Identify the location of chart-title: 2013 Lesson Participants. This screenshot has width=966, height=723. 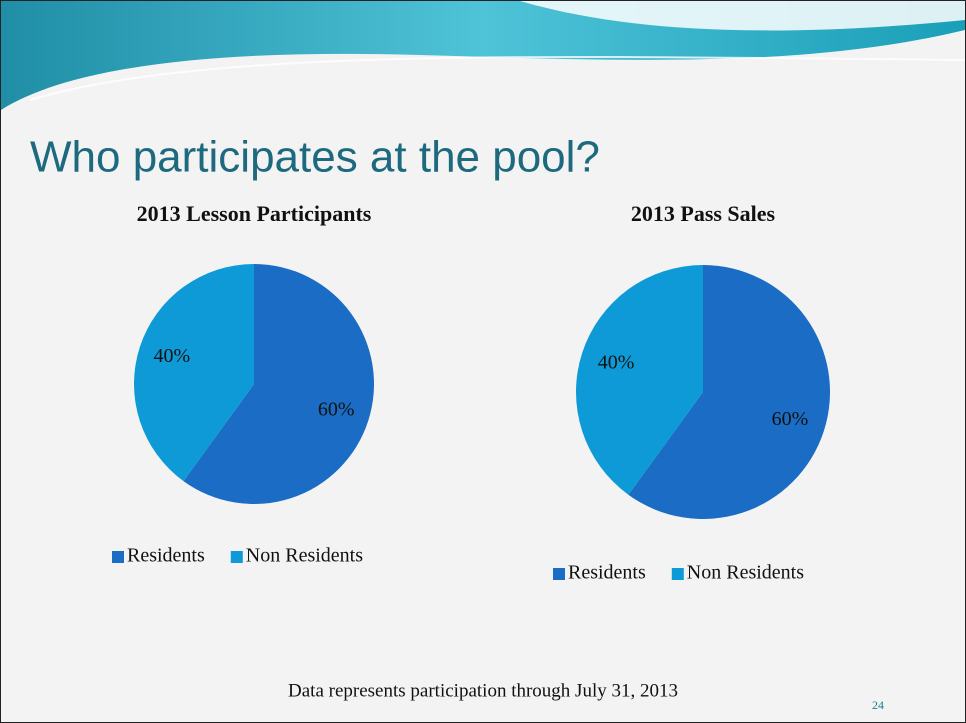
(254, 213).